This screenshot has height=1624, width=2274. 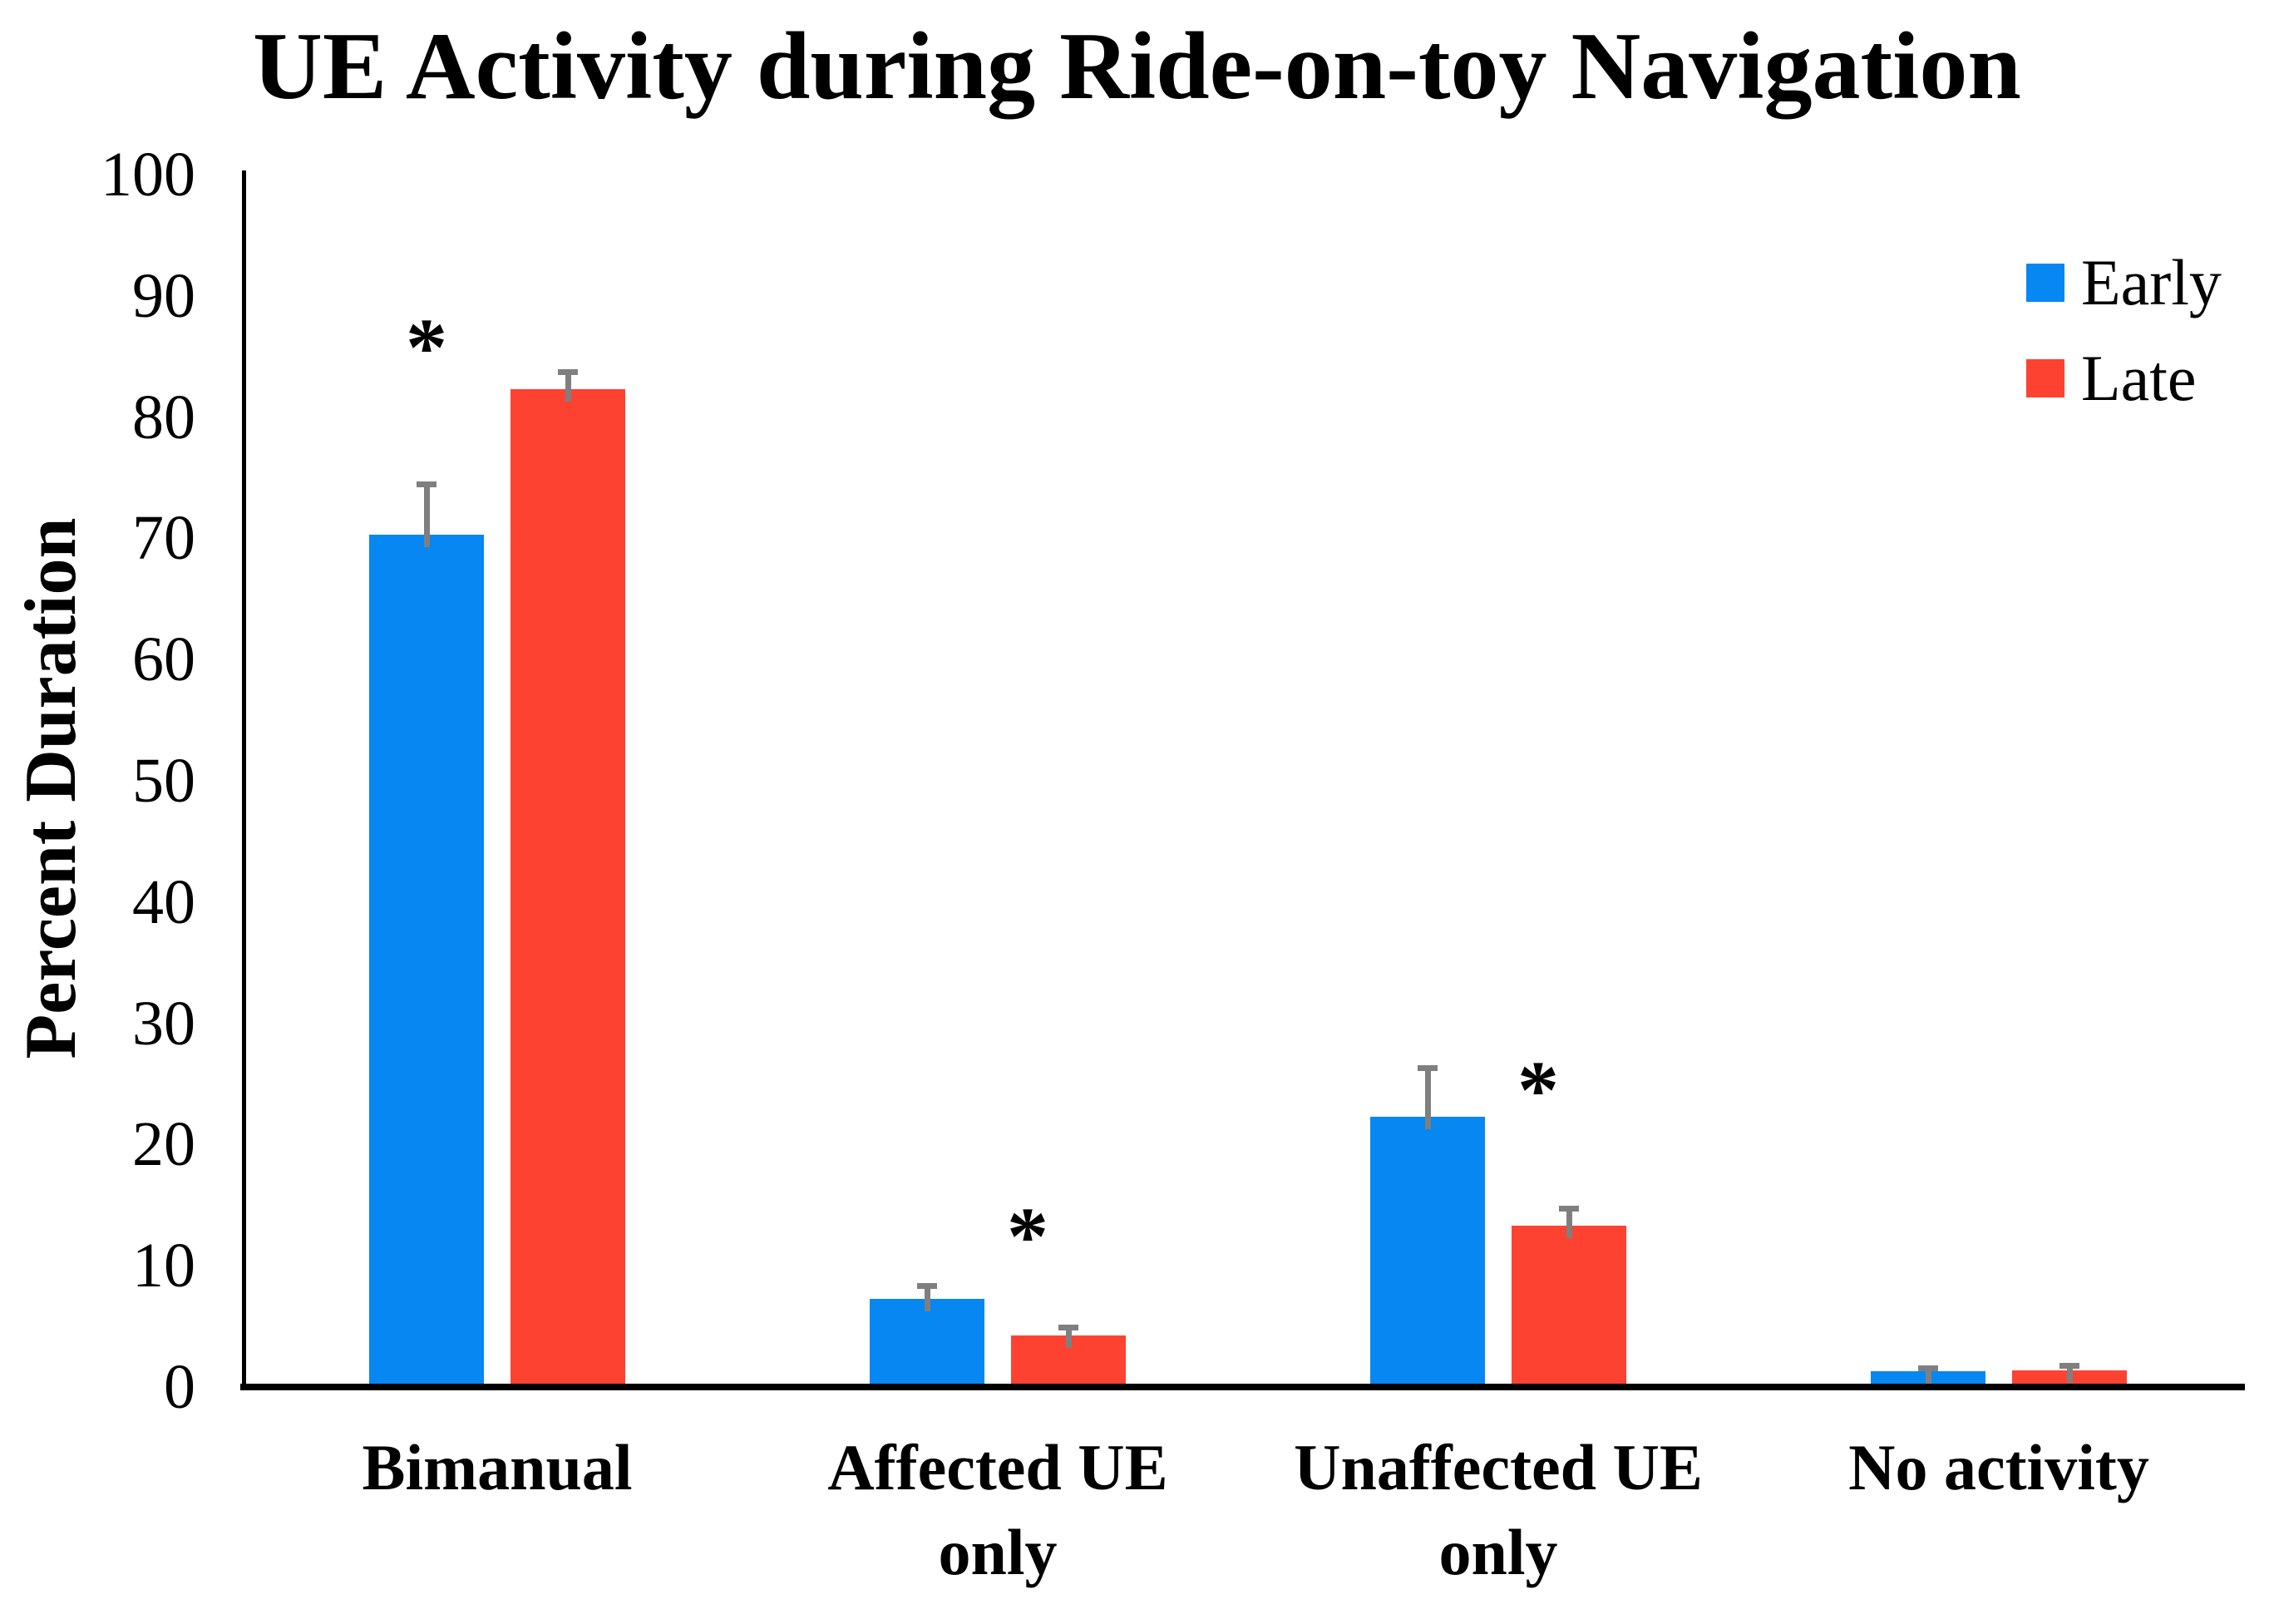 I want to click on y-axis-line, so click(x=244, y=780).